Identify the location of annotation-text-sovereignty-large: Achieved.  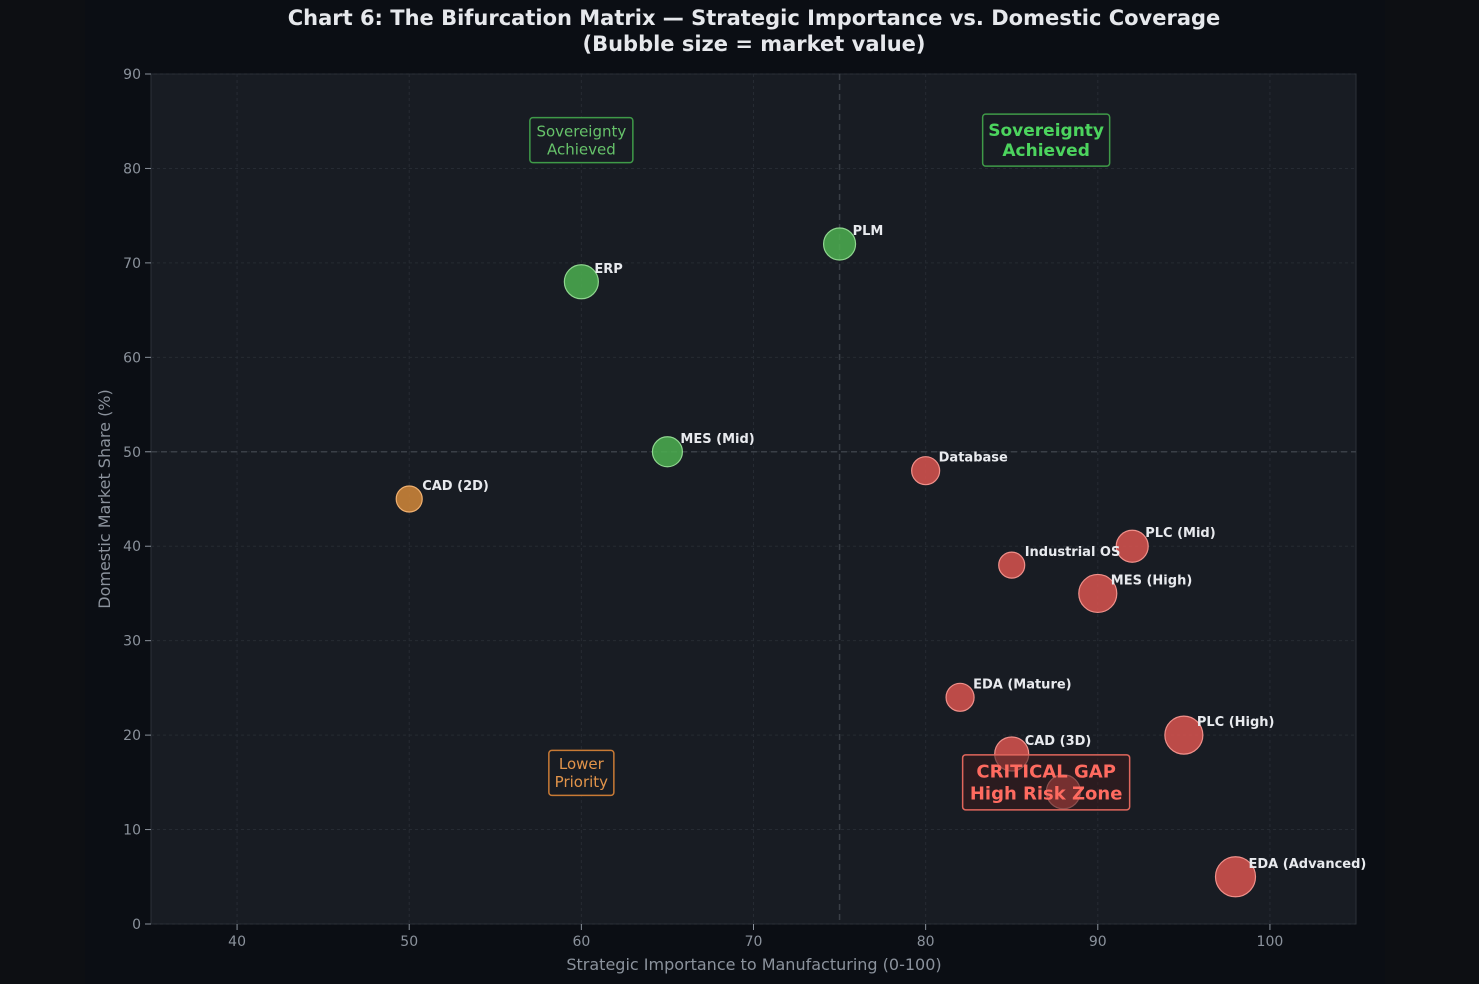
(1045, 151).